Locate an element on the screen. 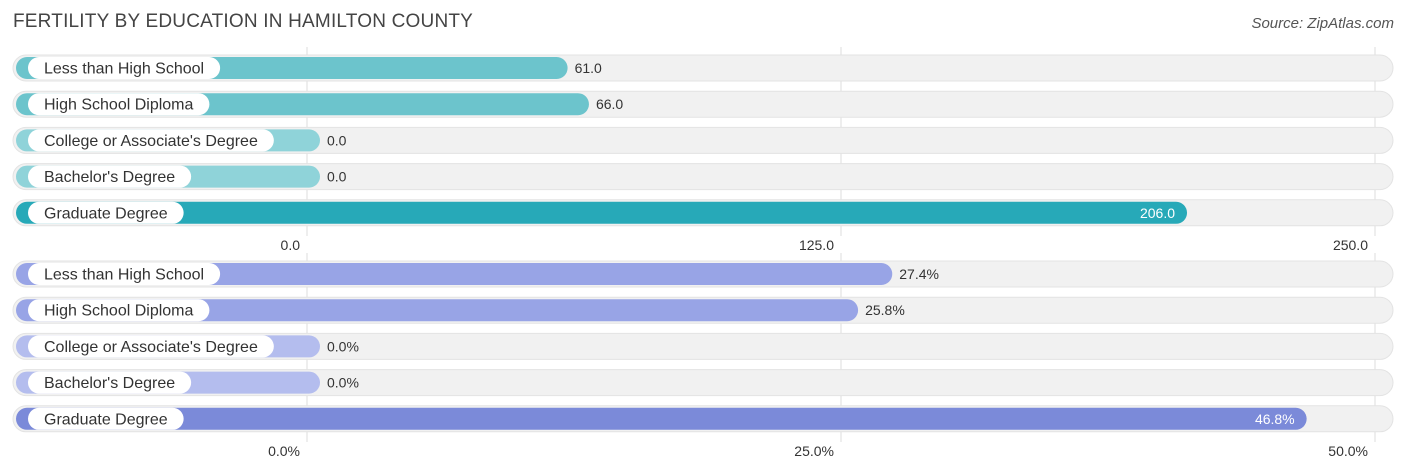 This screenshot has width=1406, height=475. value-label: 61.0 is located at coordinates (588, 68).